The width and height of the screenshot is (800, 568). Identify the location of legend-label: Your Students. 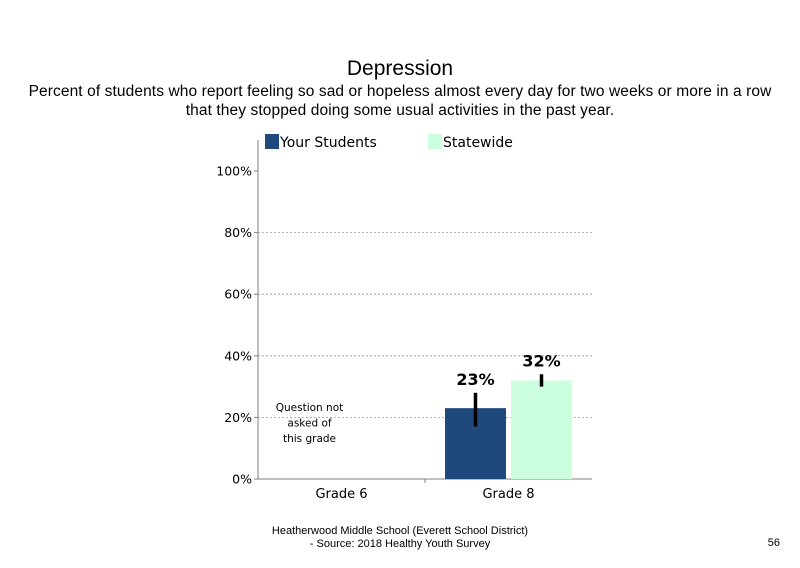
(328, 143).